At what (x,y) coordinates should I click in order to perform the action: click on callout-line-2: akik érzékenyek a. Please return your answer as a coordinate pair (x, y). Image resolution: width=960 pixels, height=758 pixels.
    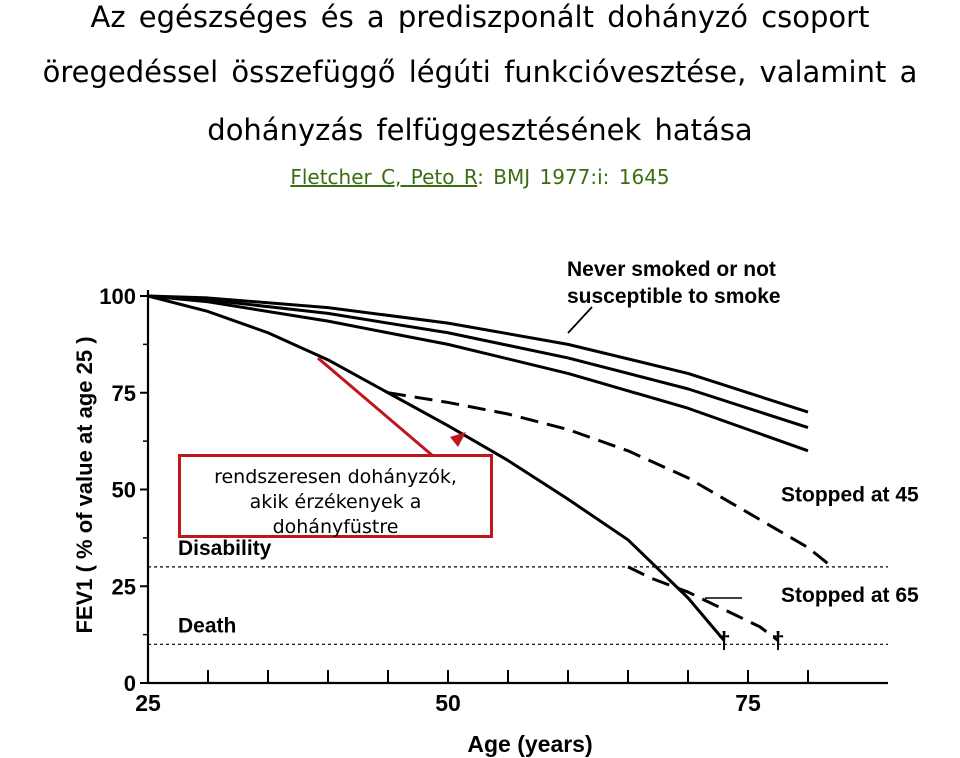
    Looking at the image, I should click on (335, 502).